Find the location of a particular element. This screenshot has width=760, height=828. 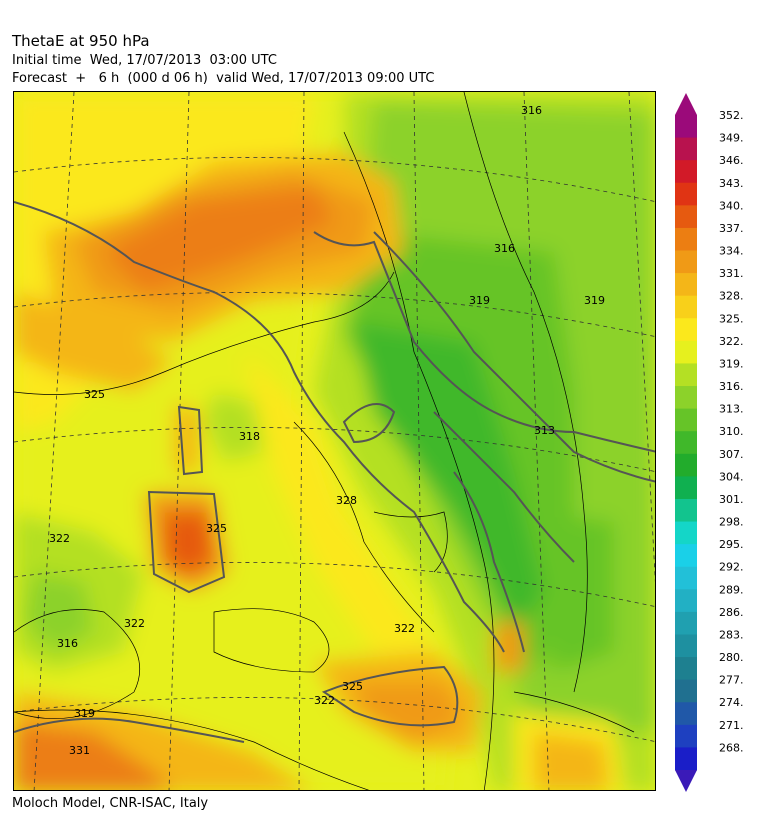

colorbar-label: 313. is located at coordinates (731, 409).